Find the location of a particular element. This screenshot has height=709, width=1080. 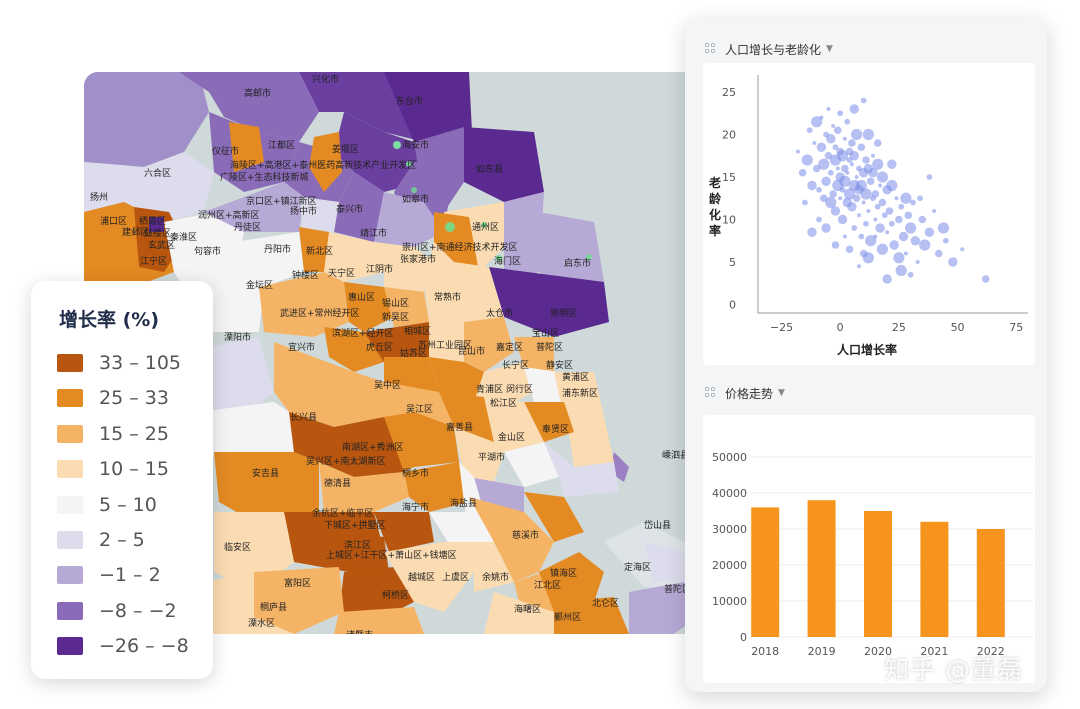

scatter-header: 人口增长与老龄化 ▼ is located at coordinates (769, 49).